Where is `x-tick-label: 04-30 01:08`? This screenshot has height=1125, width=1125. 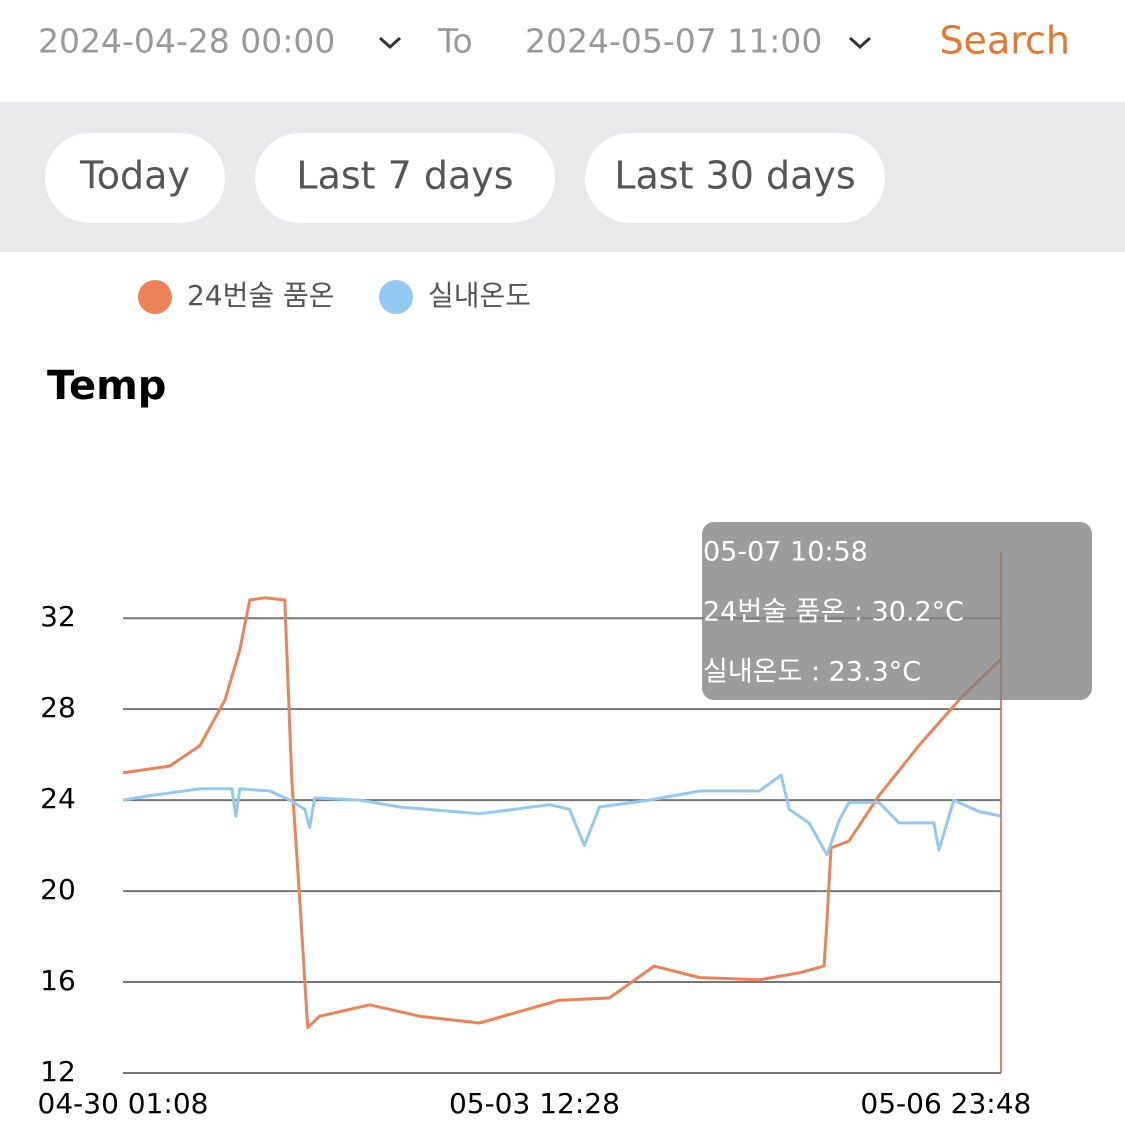
x-tick-label: 04-30 01:08 is located at coordinates (123, 1103).